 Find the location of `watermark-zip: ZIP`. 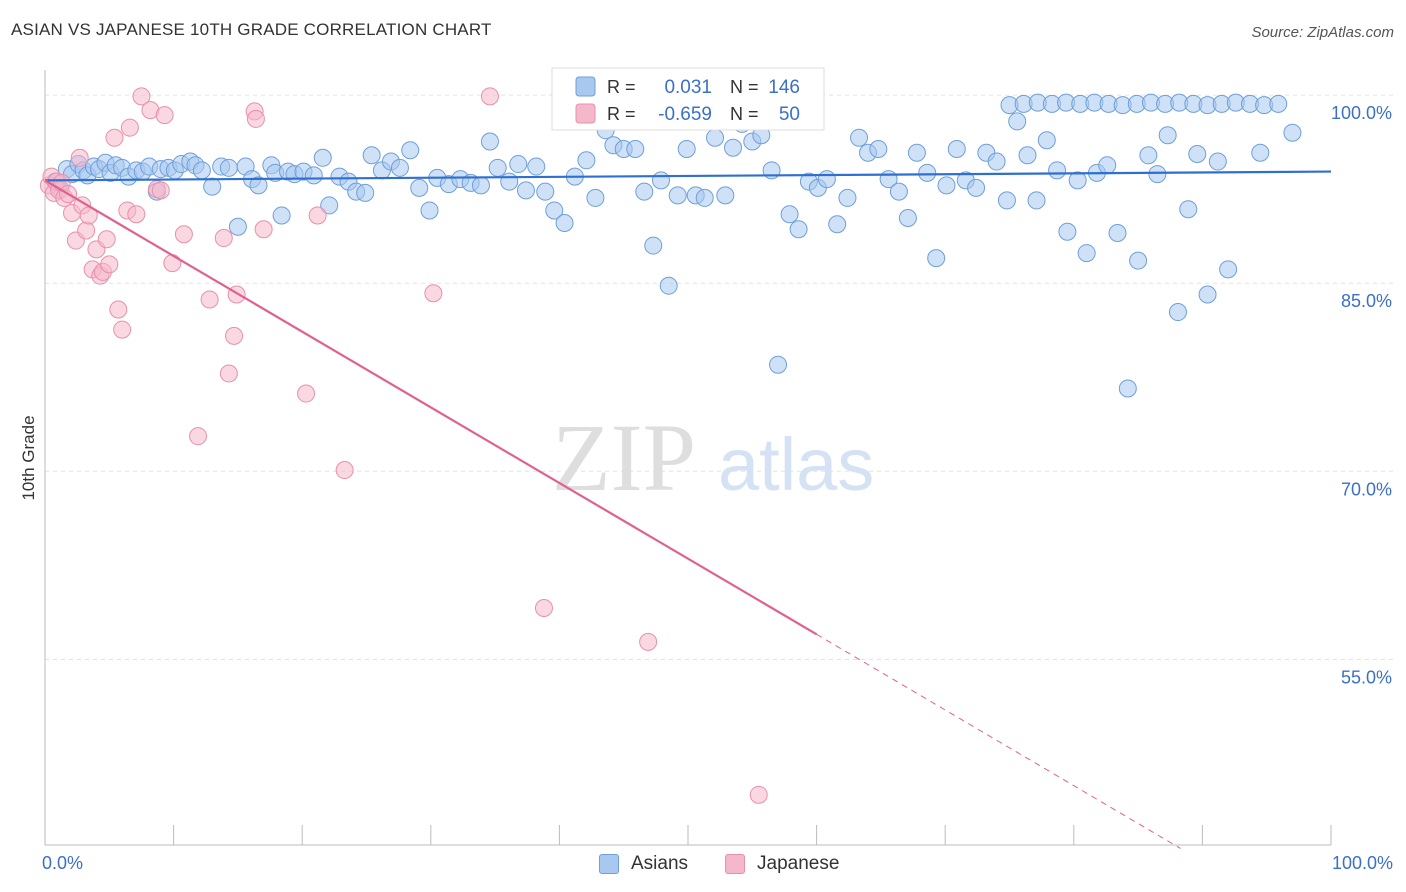

watermark-zip: ZIP is located at coordinates (624, 457).